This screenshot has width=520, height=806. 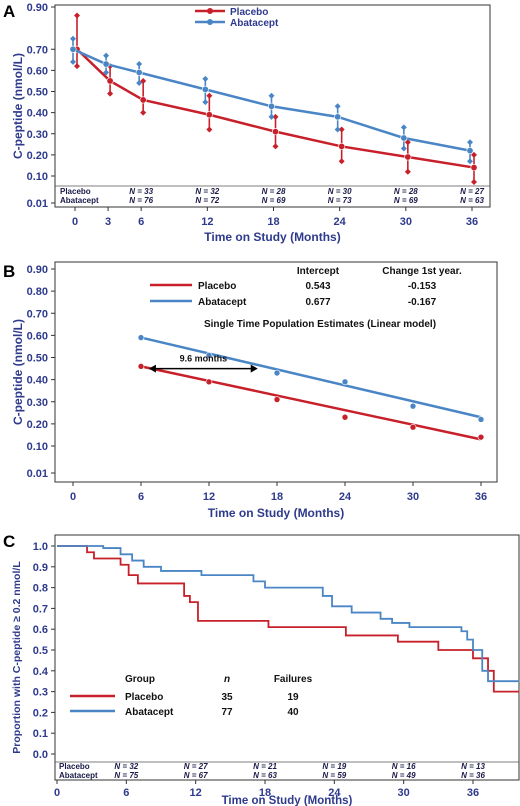 What do you see at coordinates (41, 672) in the screenshot?
I see `y-tick-label: 0.4` at bounding box center [41, 672].